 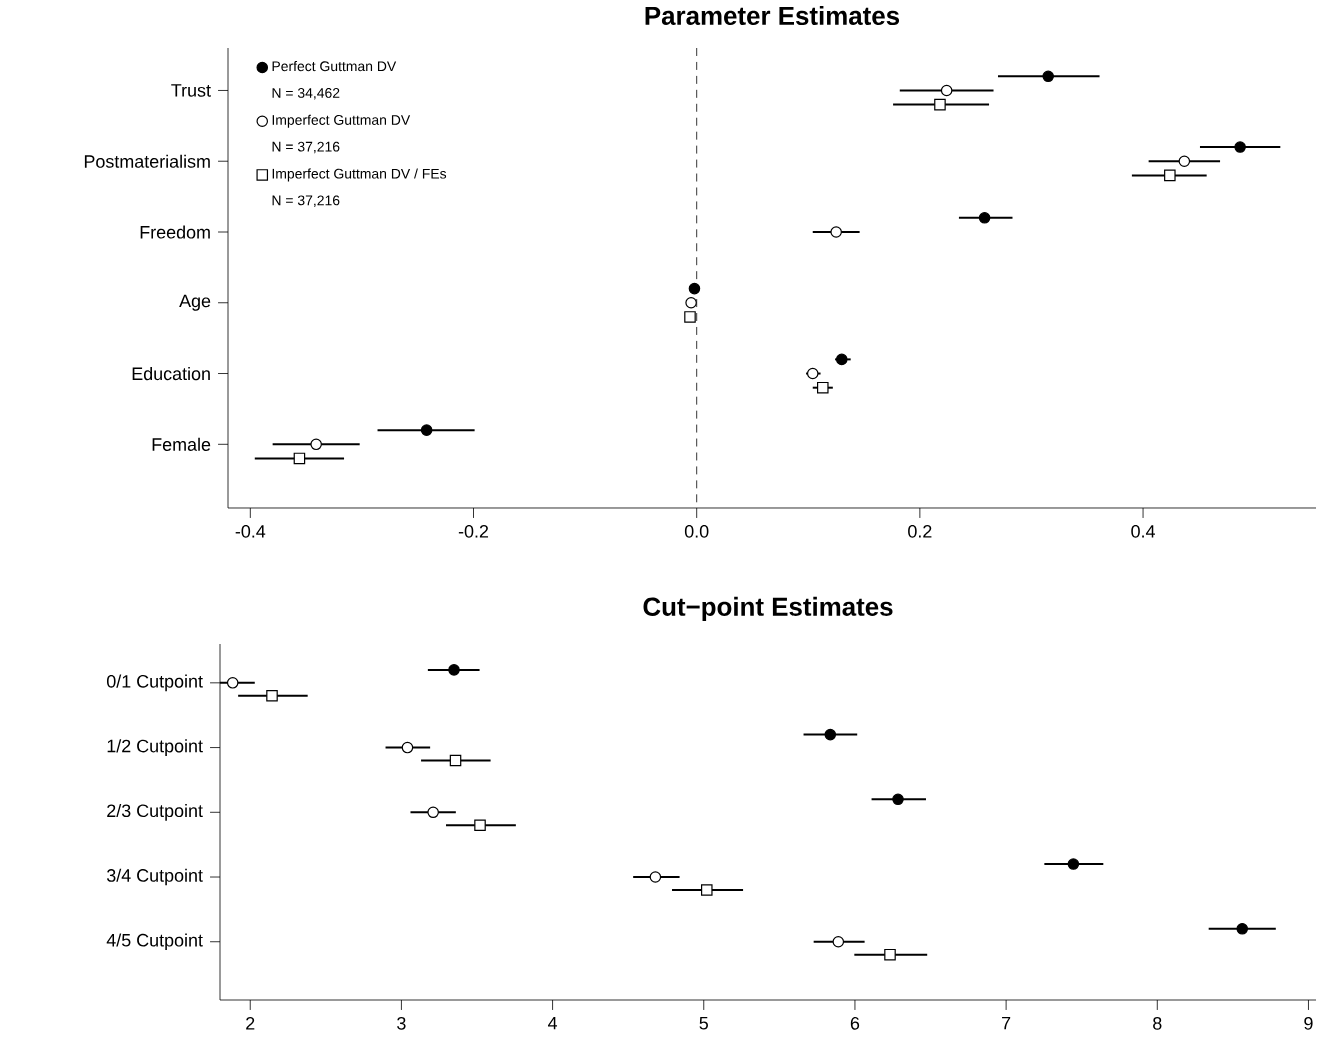 I want to click on x-tick-label: -0.4, so click(x=250, y=531).